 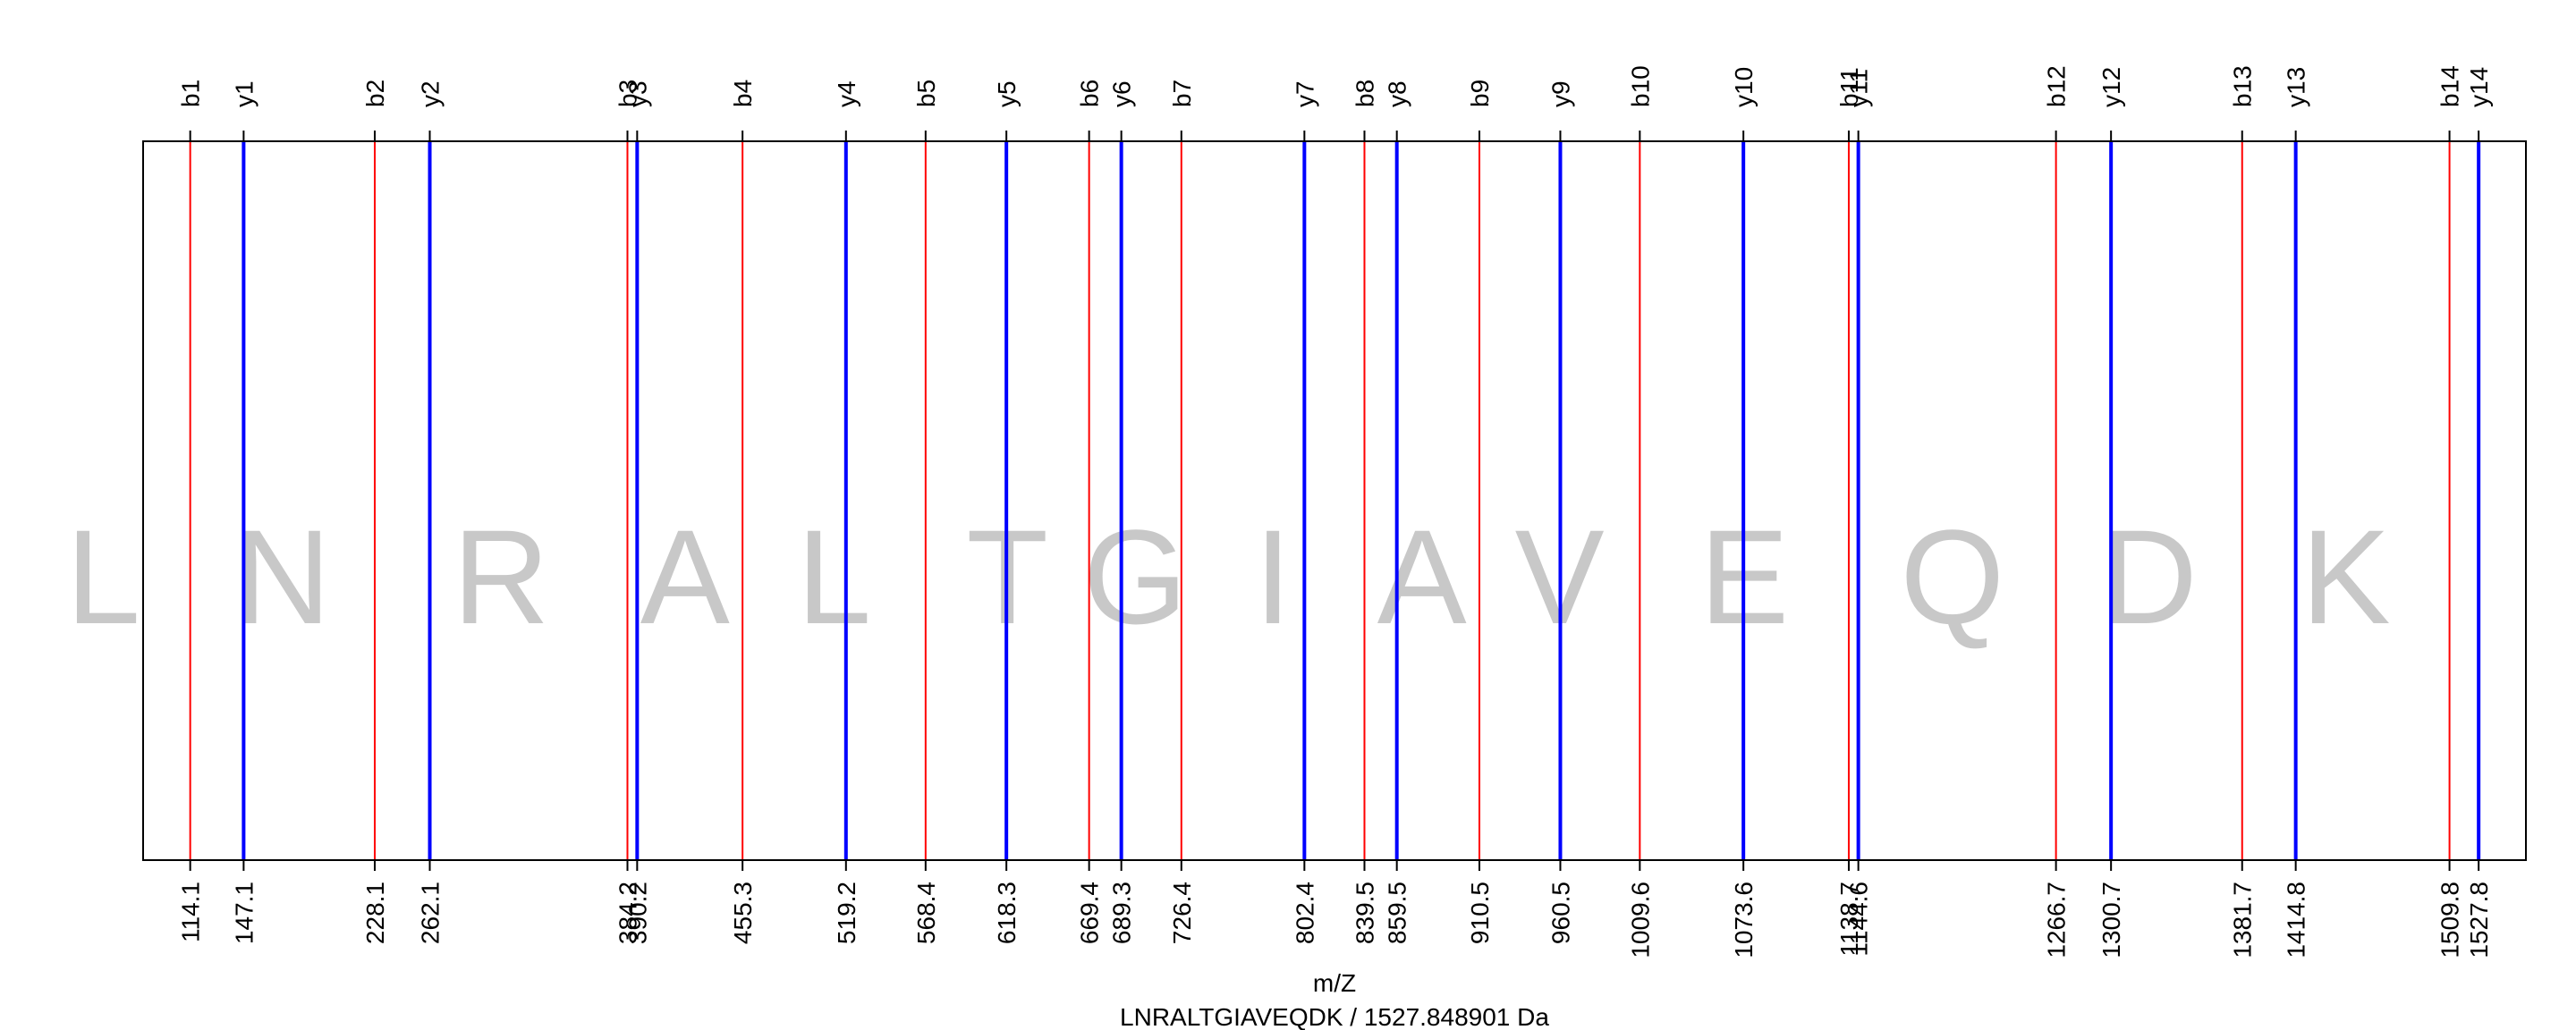 What do you see at coordinates (1397, 913) in the screenshot?
I see `mz-label: 859.5` at bounding box center [1397, 913].